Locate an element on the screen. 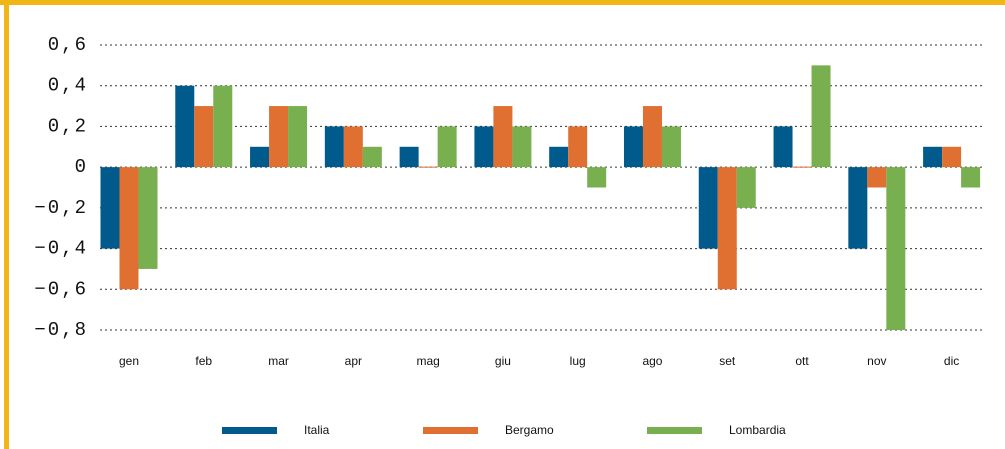  y-tick-label: 0 is located at coordinates (81, 167).